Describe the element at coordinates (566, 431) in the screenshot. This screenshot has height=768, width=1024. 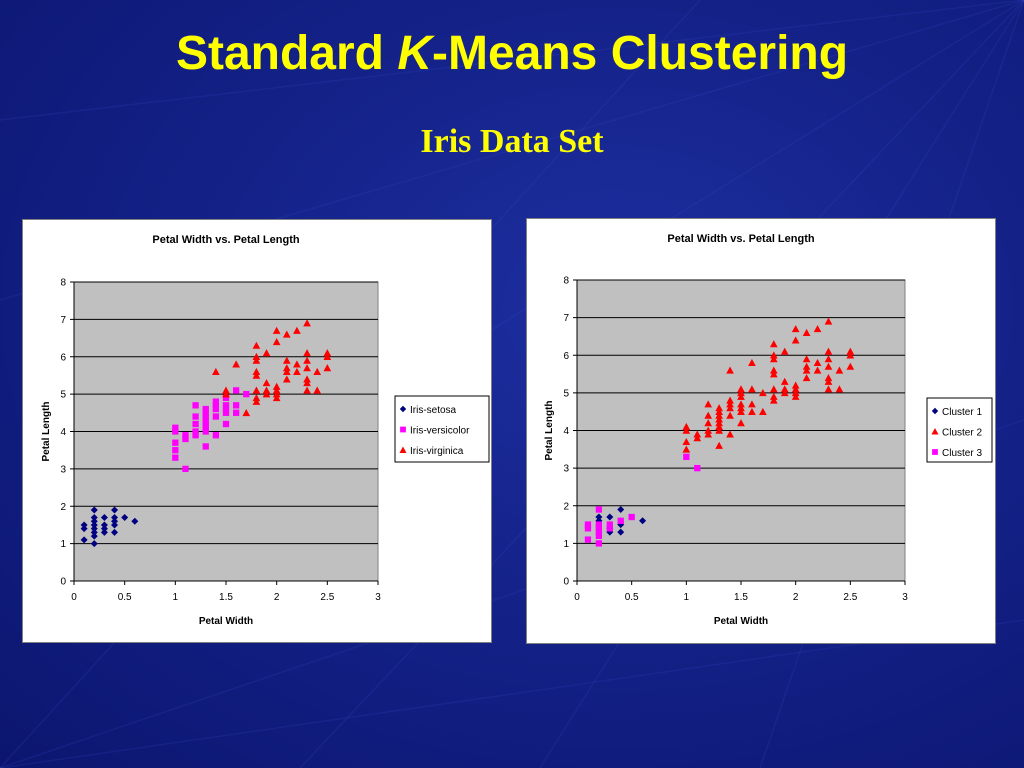
I see `y-tick-label: 4` at that location.